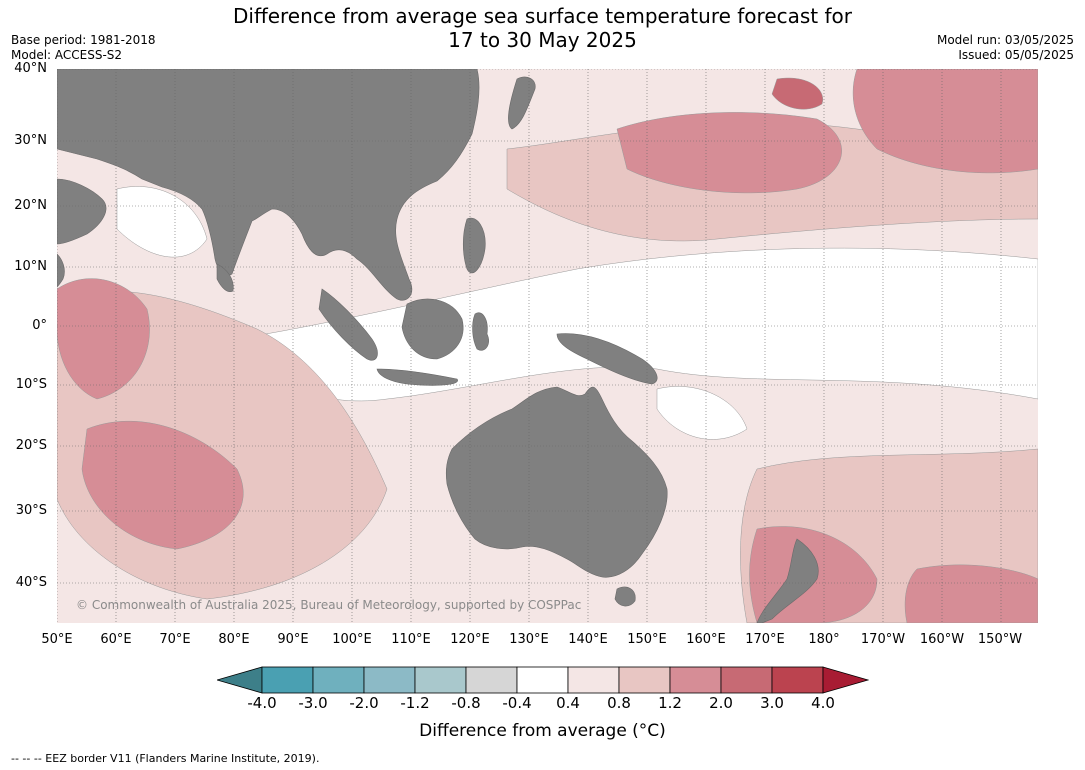  What do you see at coordinates (31, 510) in the screenshot?
I see `lat-label: 30°S` at bounding box center [31, 510].